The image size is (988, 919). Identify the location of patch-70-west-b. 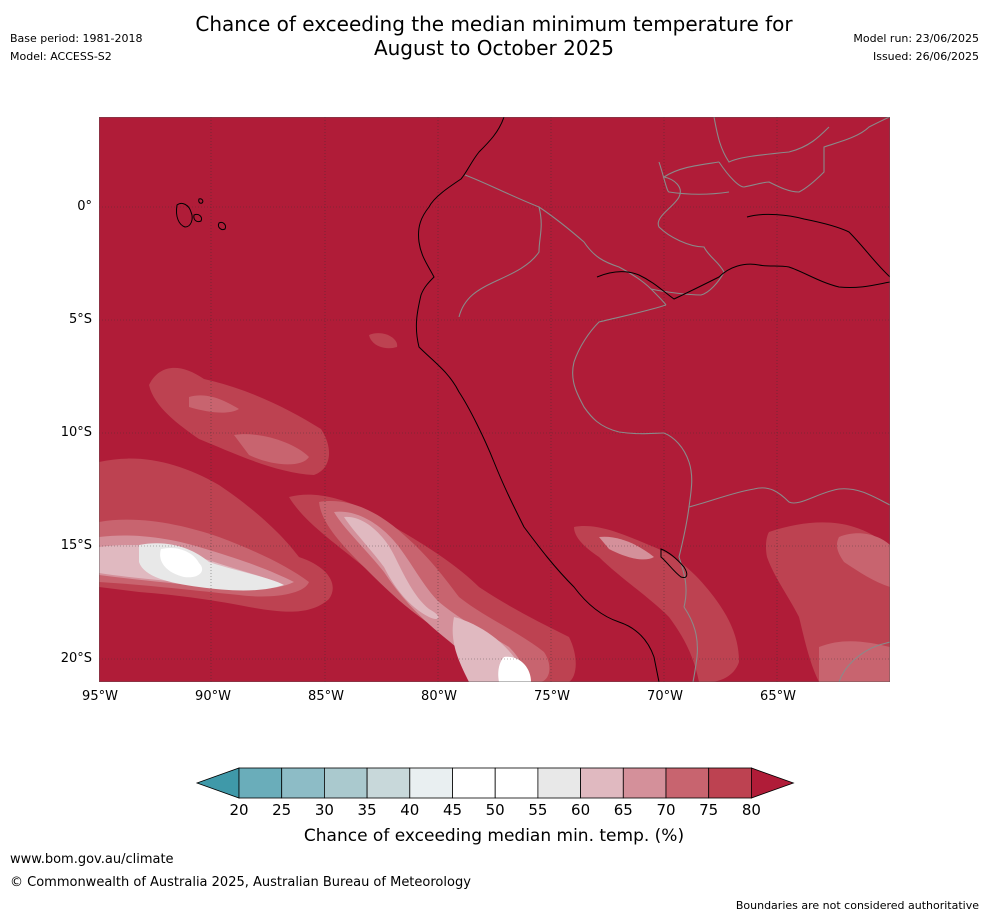
(271, 449).